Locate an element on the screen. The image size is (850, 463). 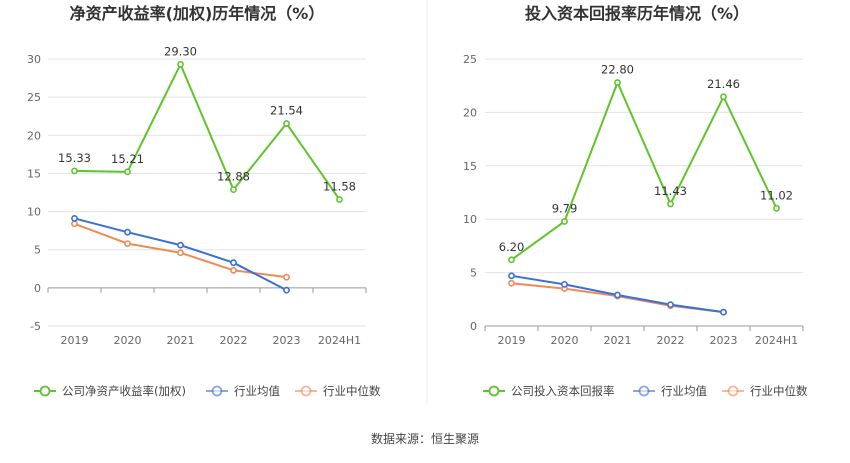
data-label: 21.54 is located at coordinates (286, 111).